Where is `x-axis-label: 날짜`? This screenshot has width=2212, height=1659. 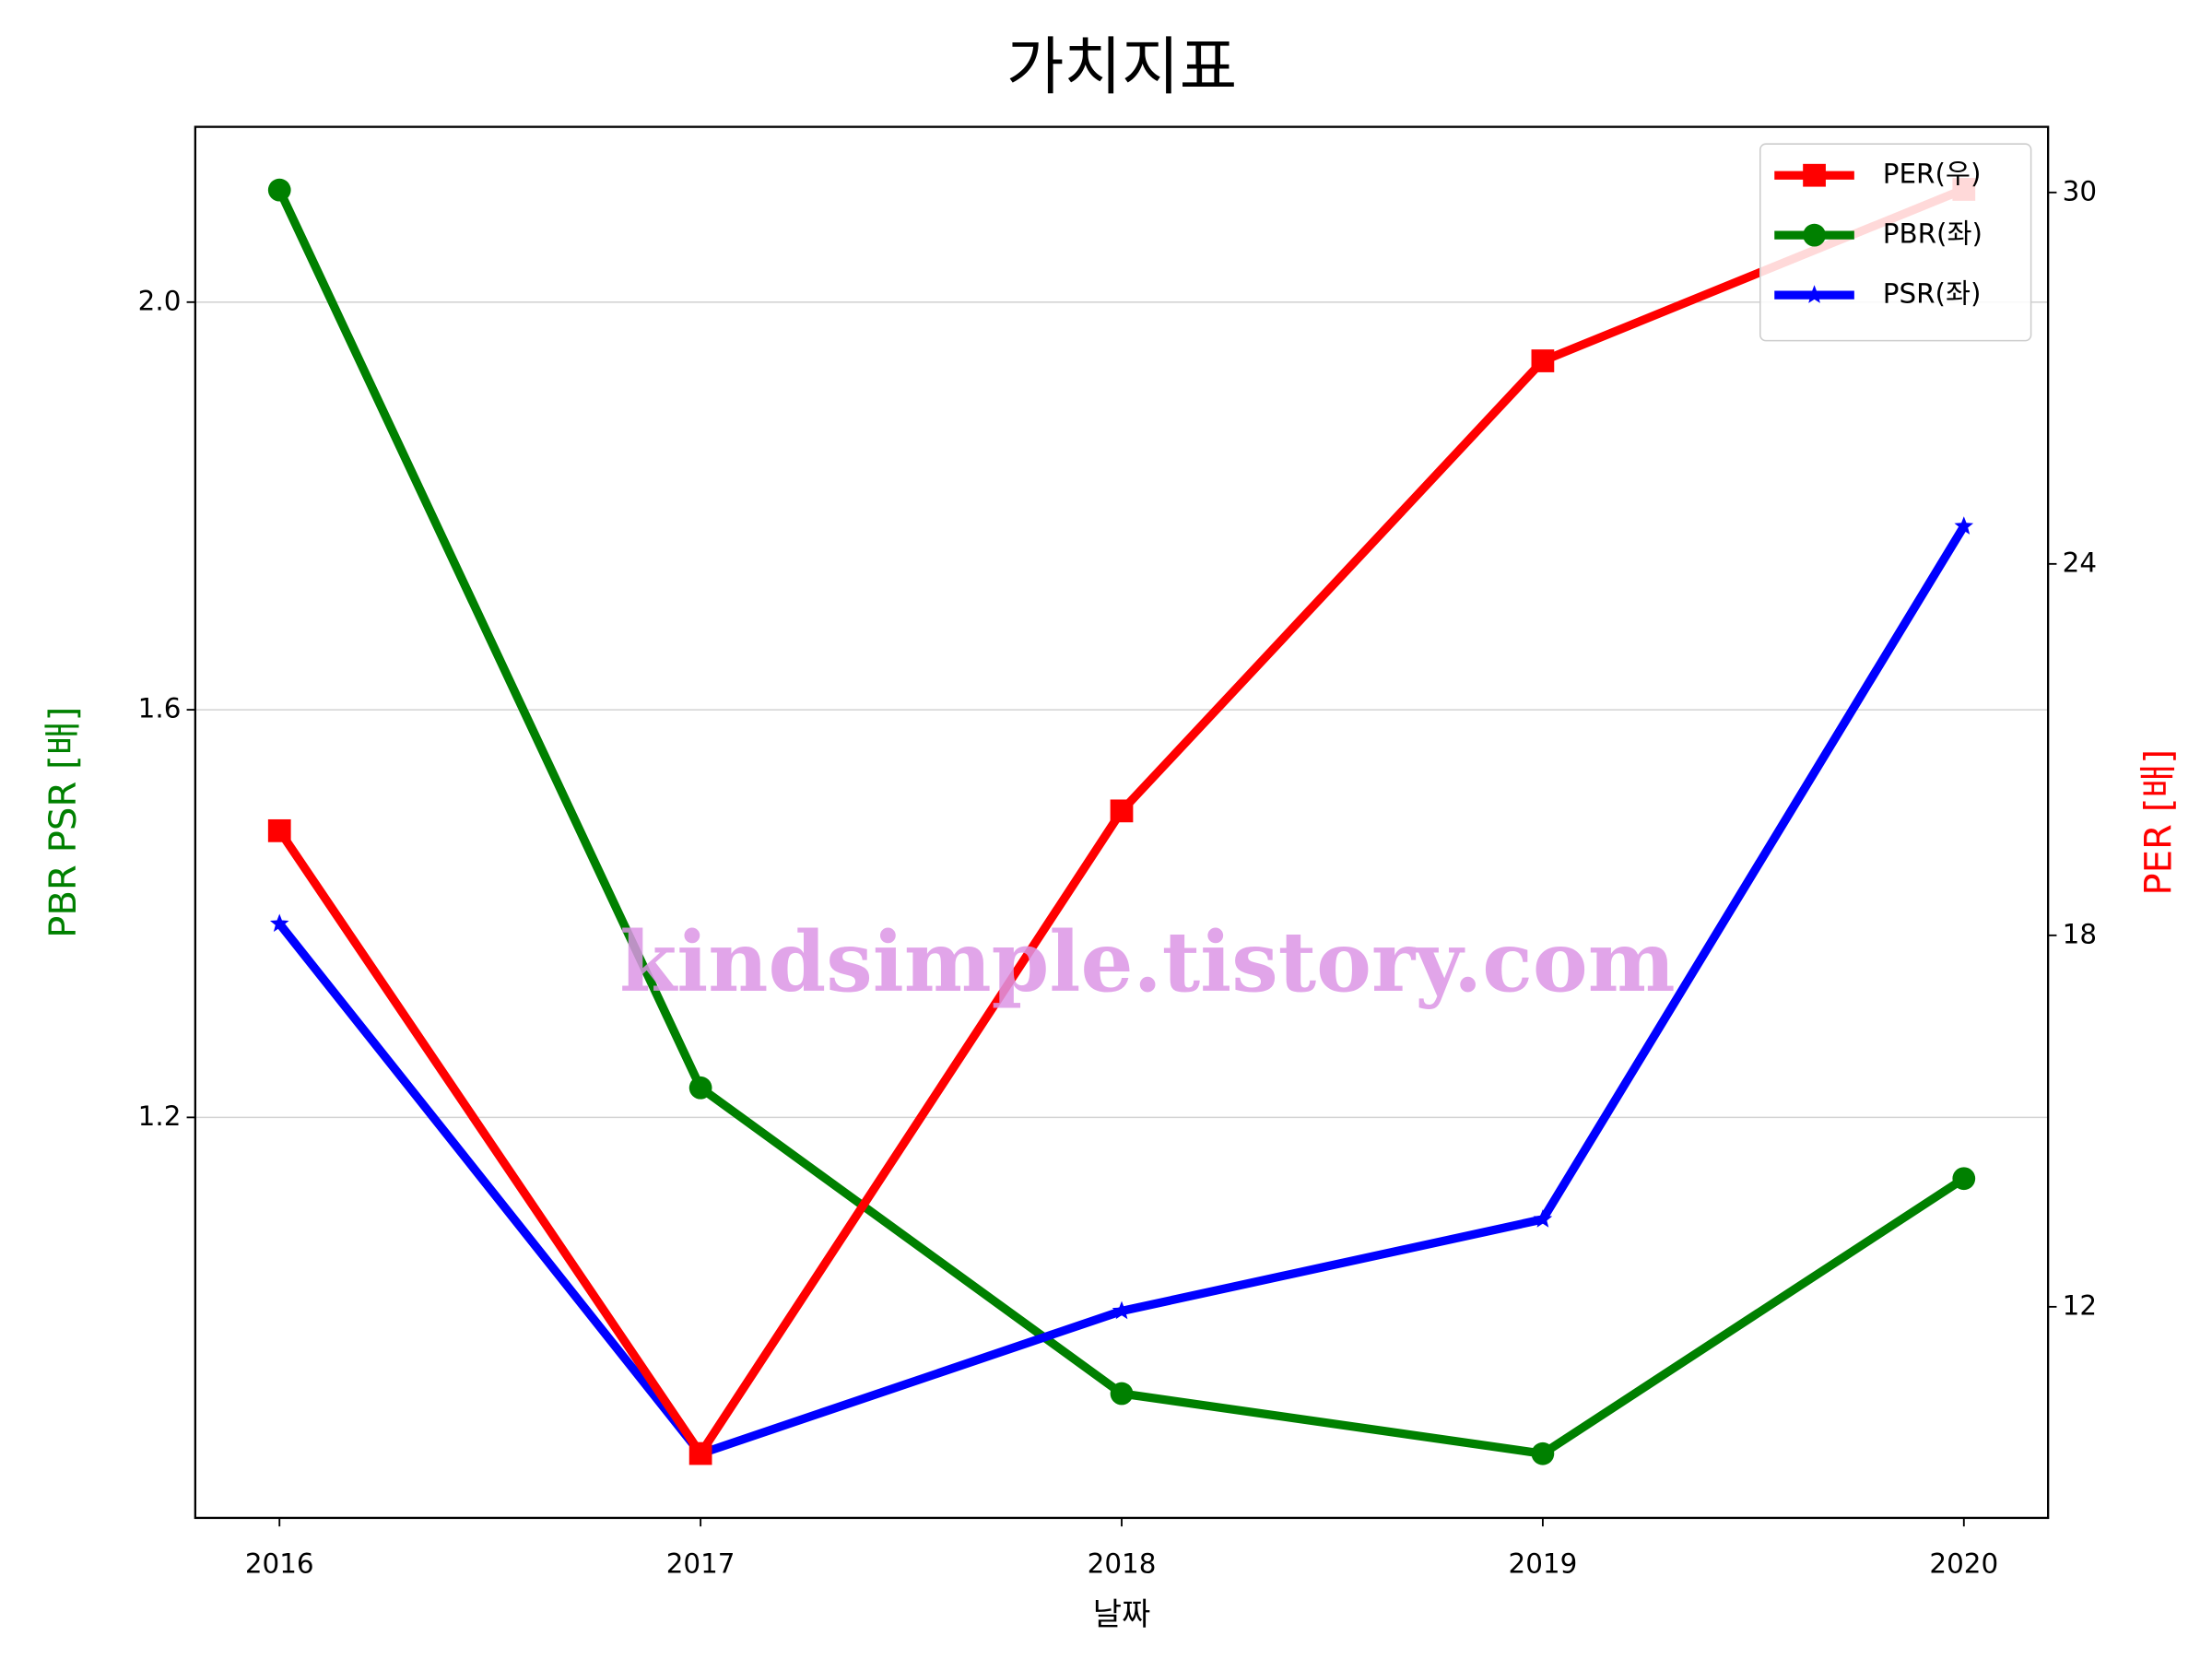
x-axis-label: 날짜 is located at coordinates (1122, 1614).